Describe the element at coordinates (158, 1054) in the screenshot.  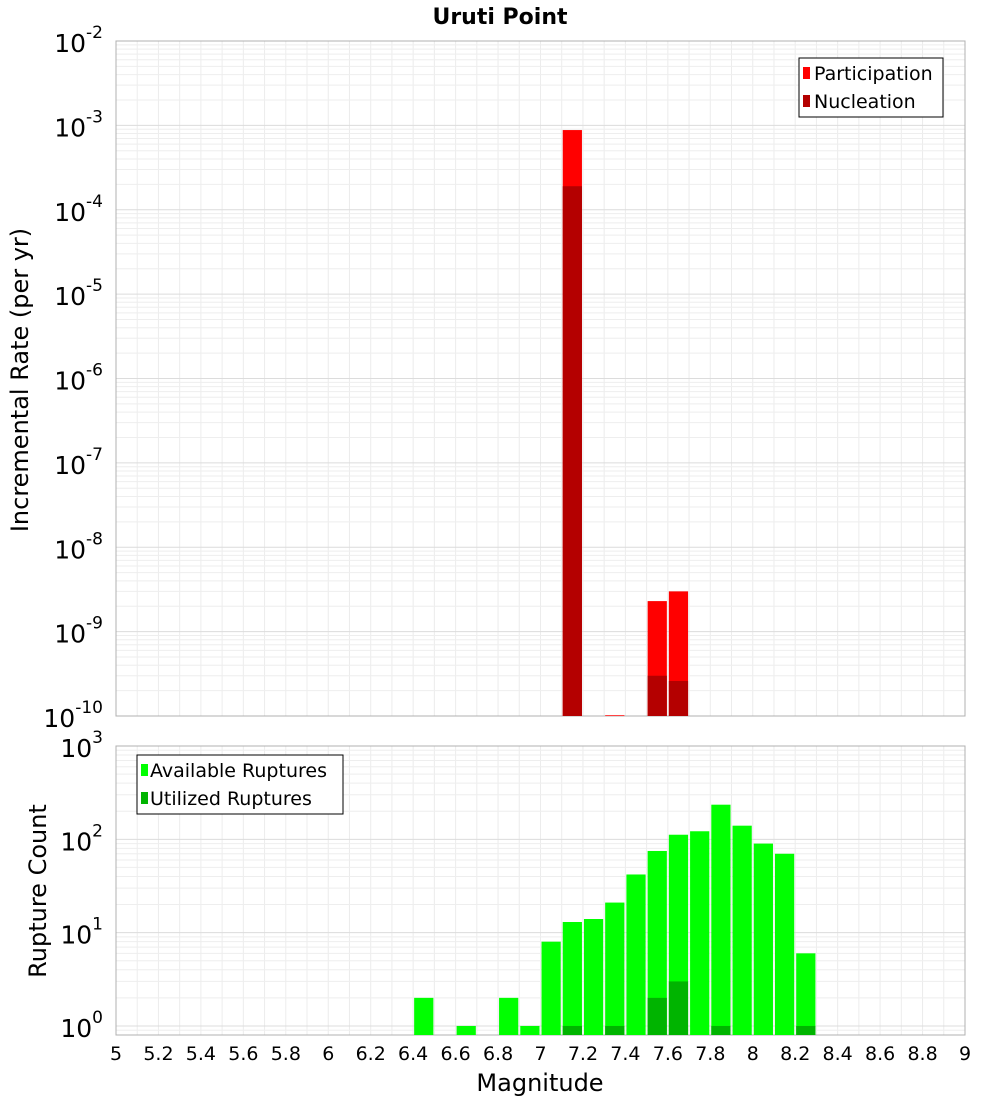
I see `x-tick-label: 5.2` at that location.